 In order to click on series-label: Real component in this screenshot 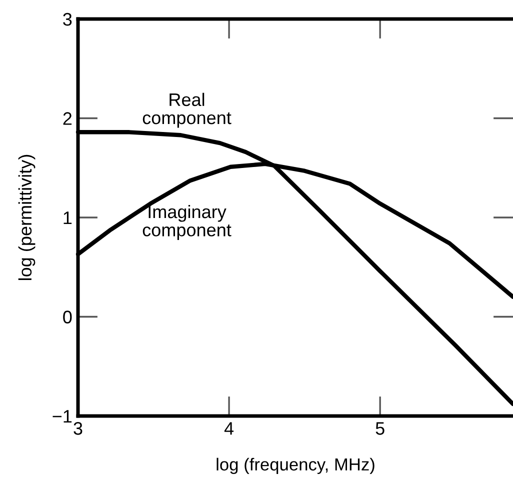, I will do `click(187, 110)`.